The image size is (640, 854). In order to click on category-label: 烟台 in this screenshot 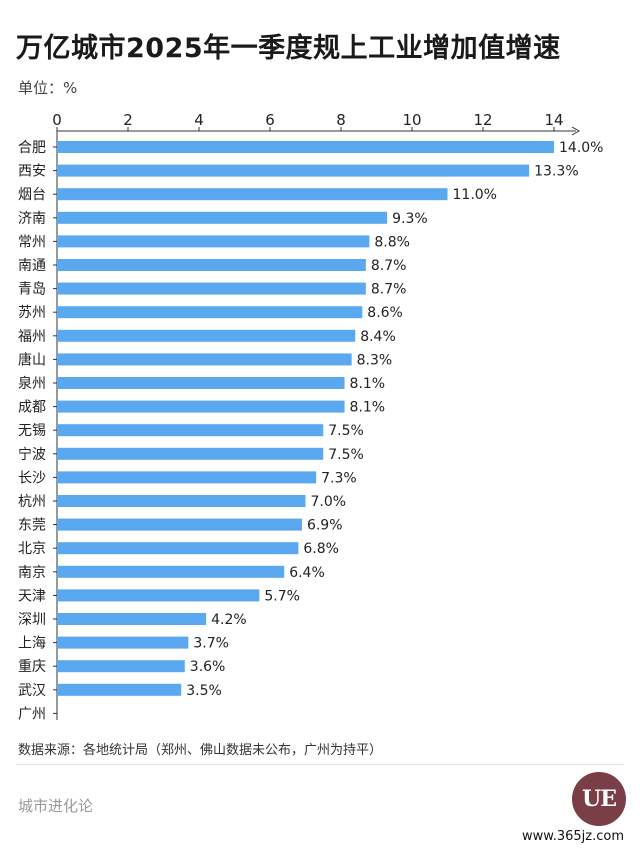, I will do `click(32, 195)`.